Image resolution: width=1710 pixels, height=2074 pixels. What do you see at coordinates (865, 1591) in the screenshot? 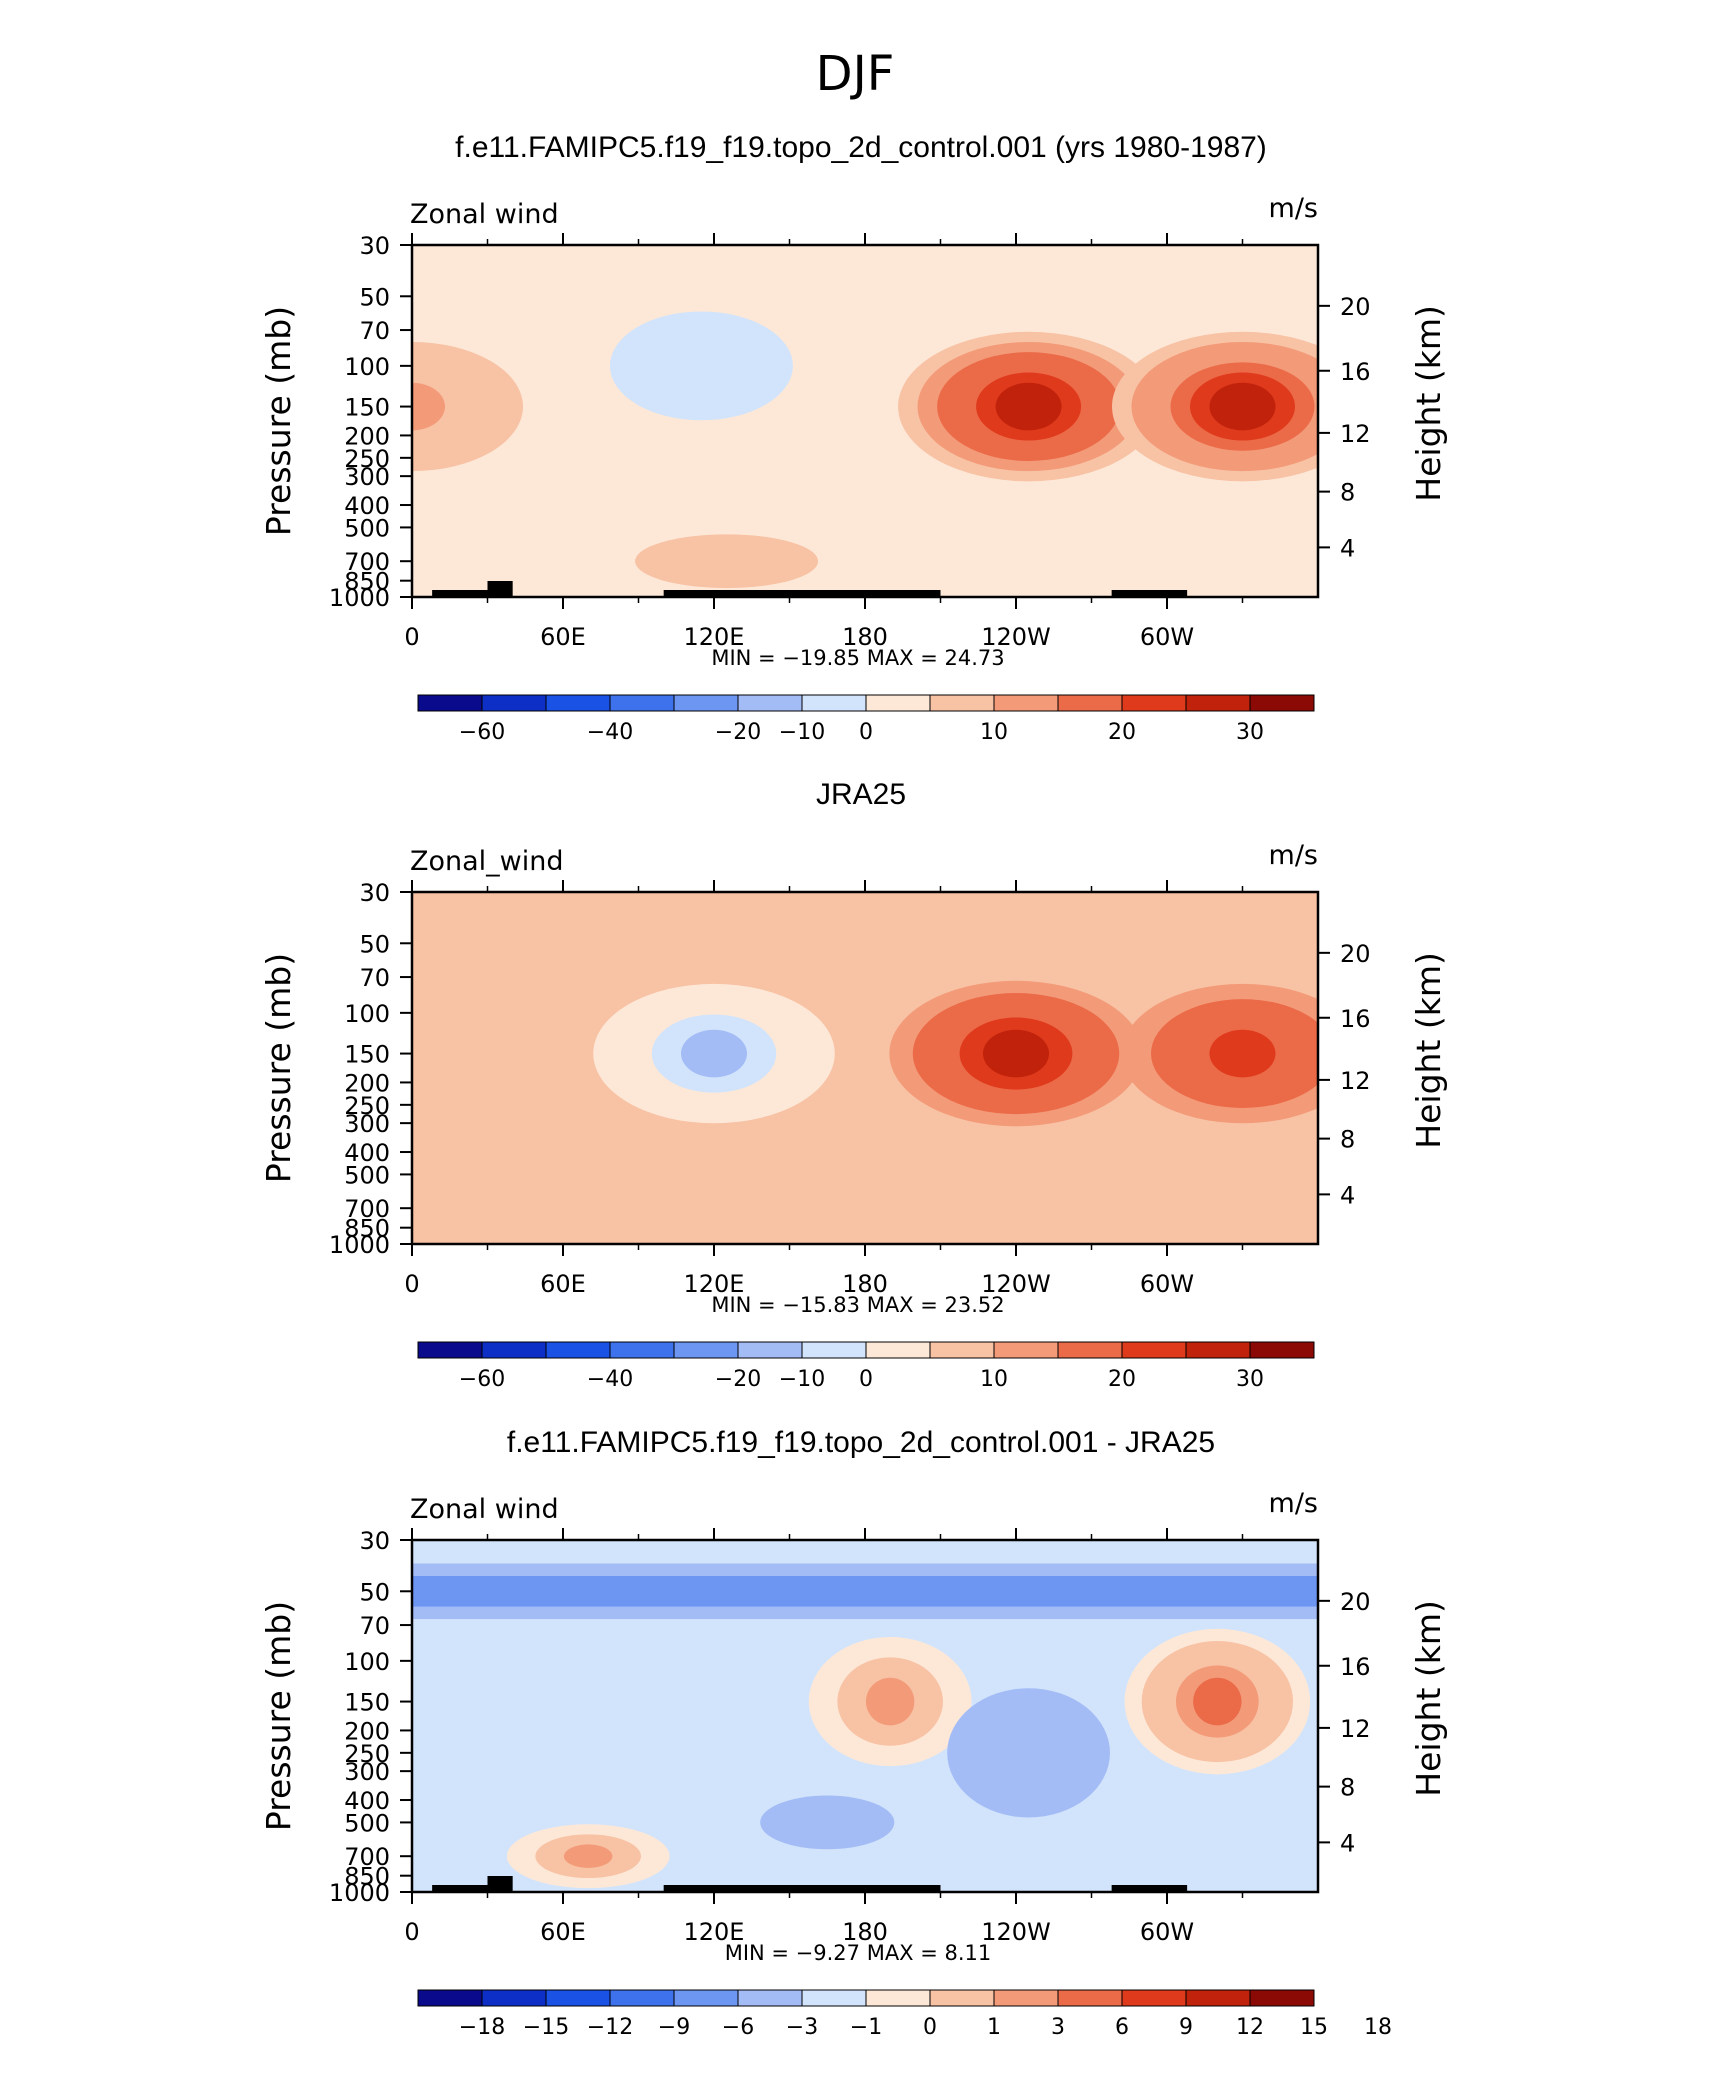
I see `contour-band` at bounding box center [865, 1591].